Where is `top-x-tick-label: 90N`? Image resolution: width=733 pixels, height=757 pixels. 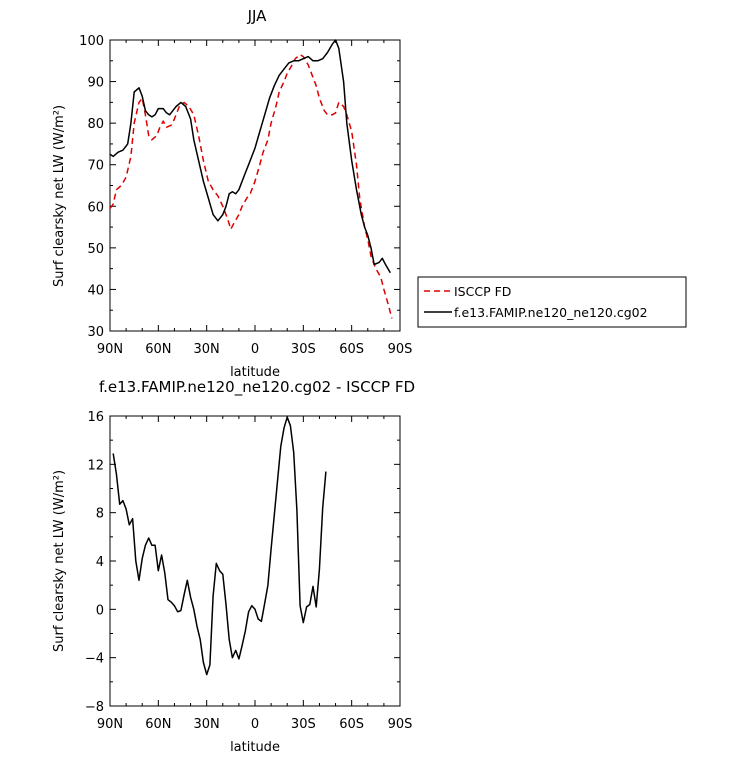 top-x-tick-label: 90N is located at coordinates (110, 349).